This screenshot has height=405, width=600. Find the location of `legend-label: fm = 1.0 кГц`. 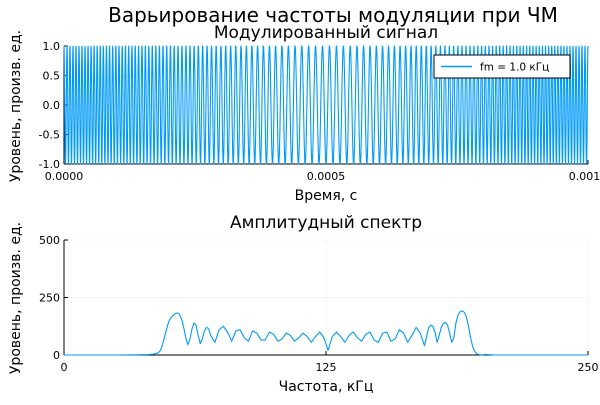

legend-label: fm = 1.0 кГц is located at coordinates (514, 68).